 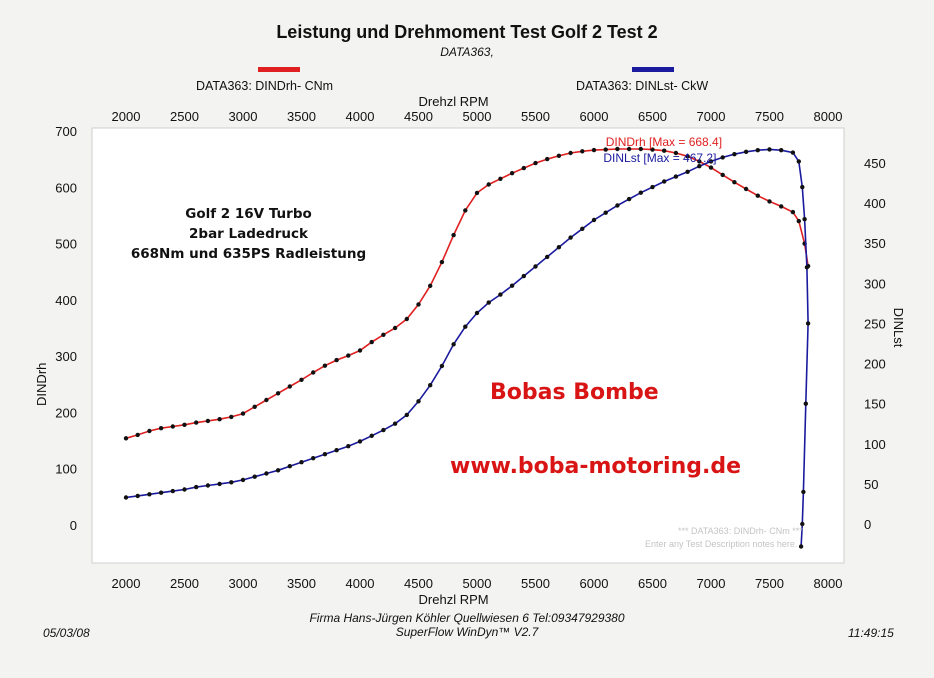 I want to click on legend-swatch-power, so click(x=653, y=69).